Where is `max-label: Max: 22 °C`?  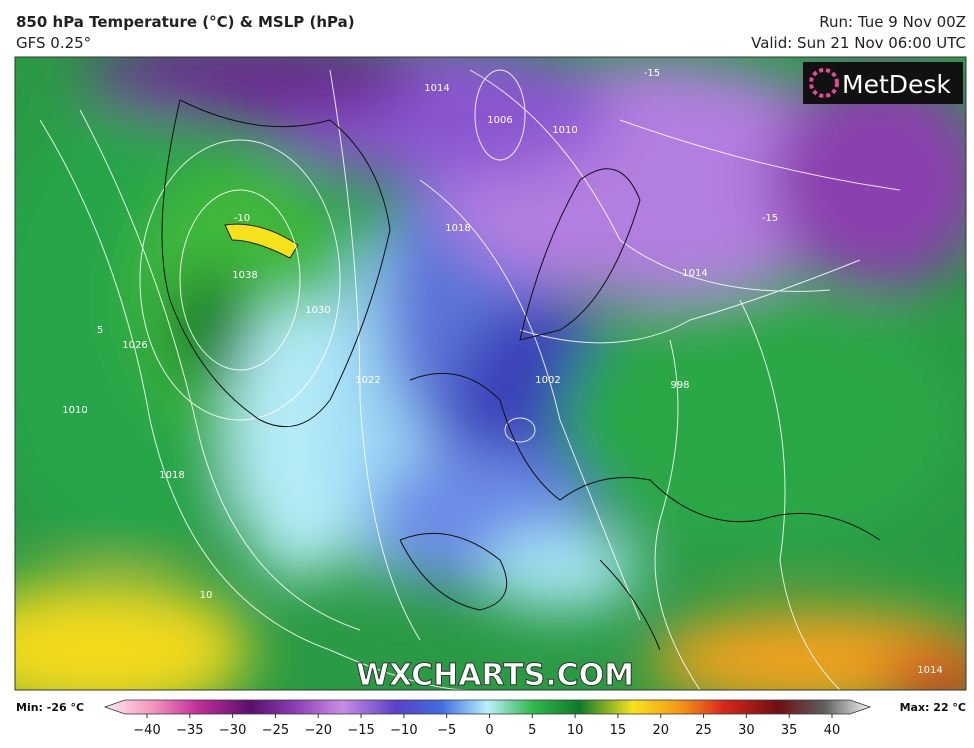
max-label: Max: 22 °C is located at coordinates (933, 707).